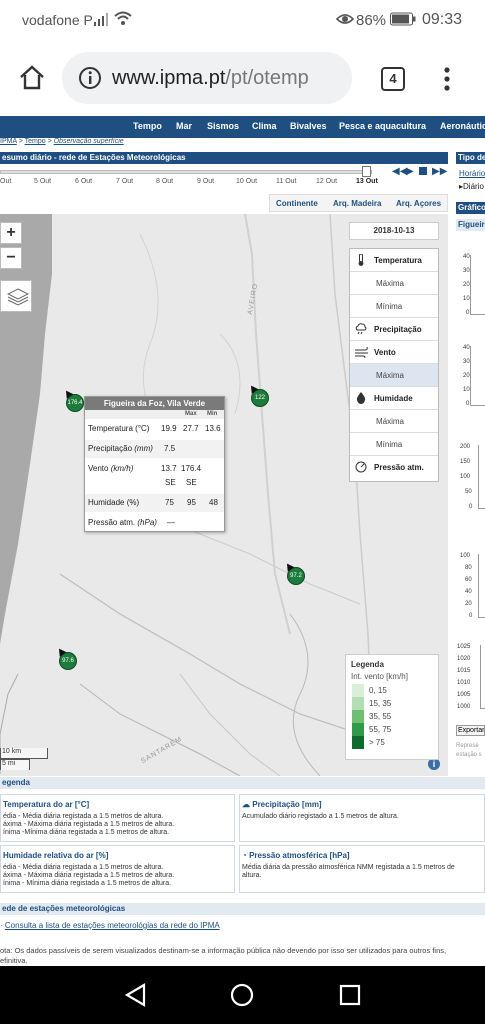 The height and width of the screenshot is (1024, 485). What do you see at coordinates (75, 403) in the screenshot?
I see `station-marker: 176.4` at bounding box center [75, 403].